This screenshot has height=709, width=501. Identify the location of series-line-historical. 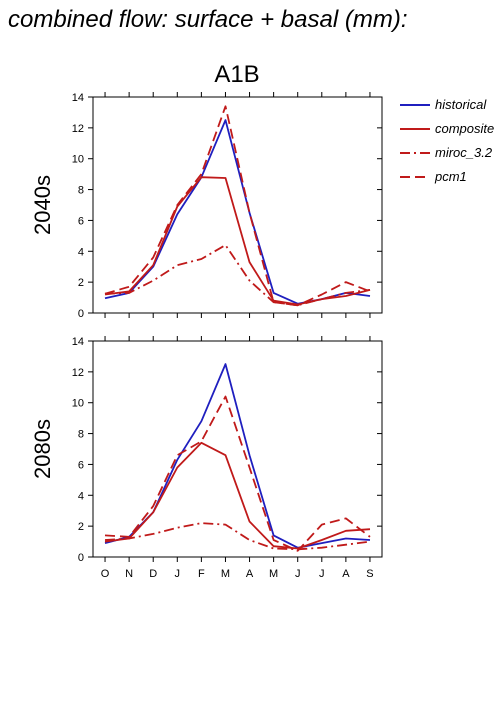
(237, 212).